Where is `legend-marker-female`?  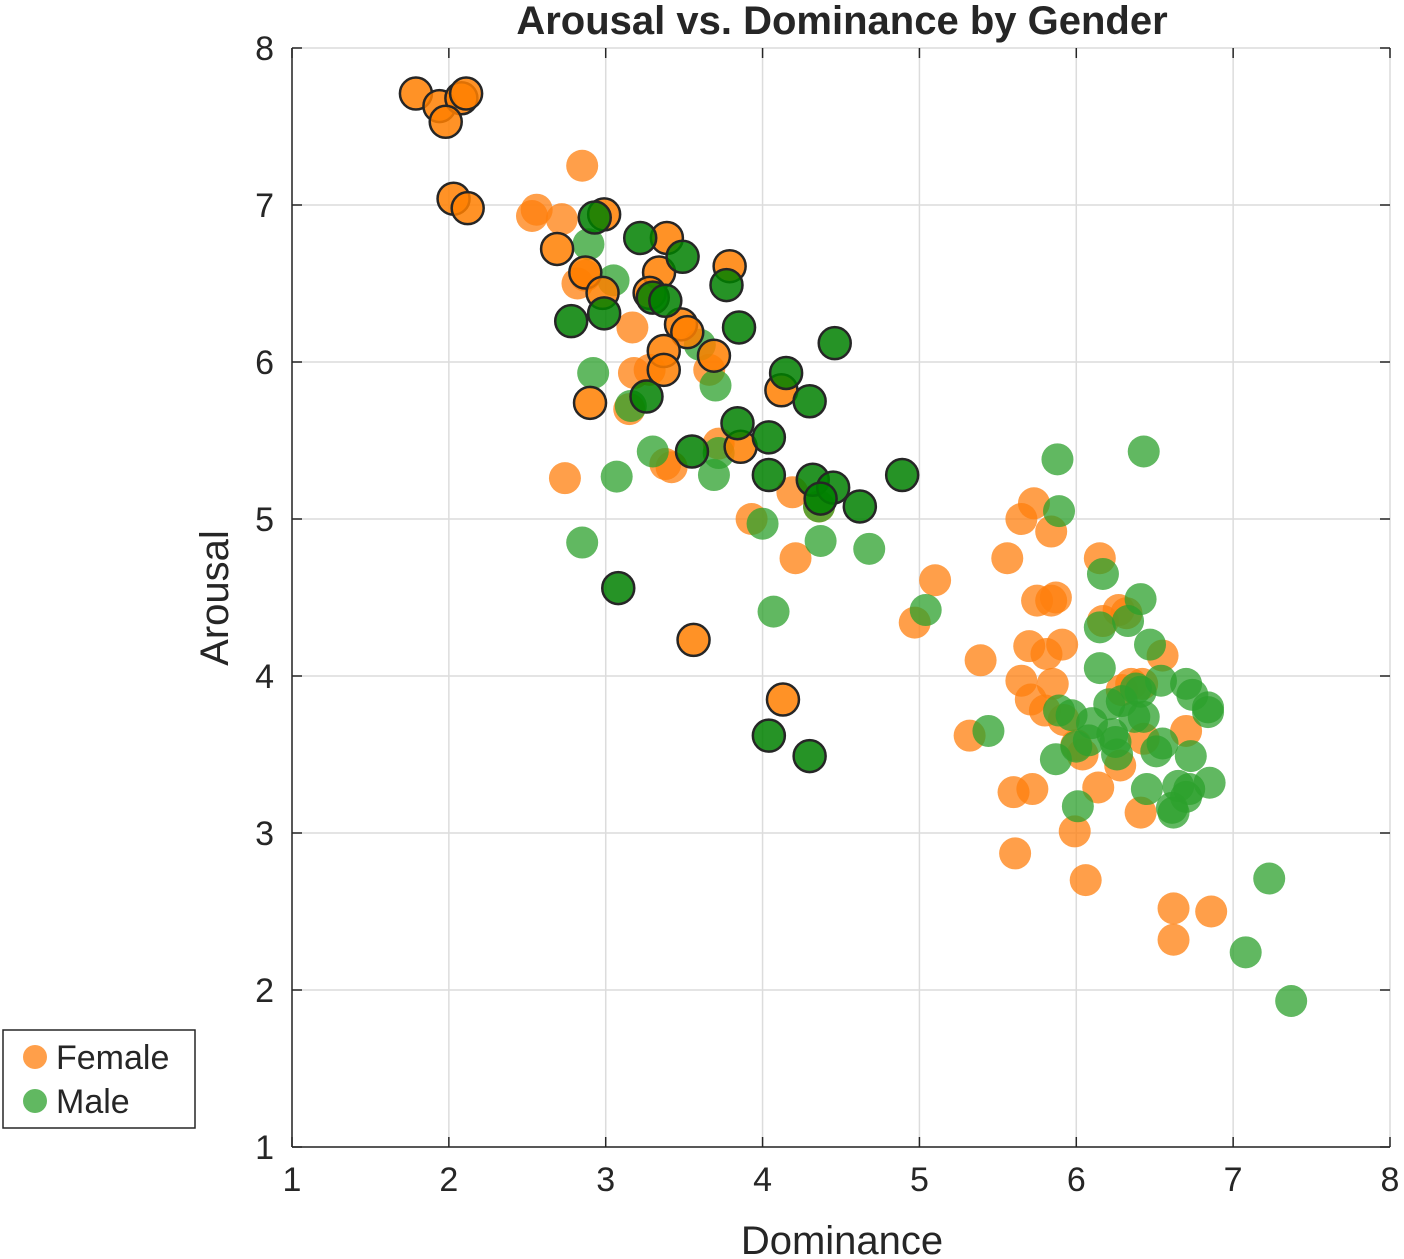 legend-marker-female is located at coordinates (35, 1057).